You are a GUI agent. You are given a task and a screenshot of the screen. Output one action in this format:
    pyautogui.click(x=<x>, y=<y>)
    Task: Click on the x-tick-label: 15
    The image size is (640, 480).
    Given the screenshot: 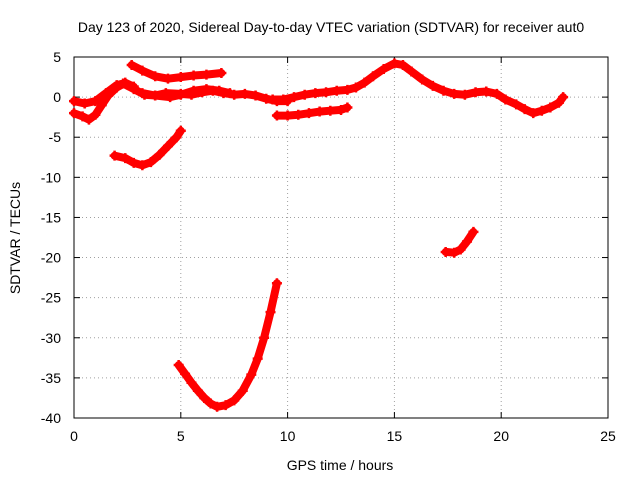 What is the action you would take?
    pyautogui.click(x=395, y=436)
    